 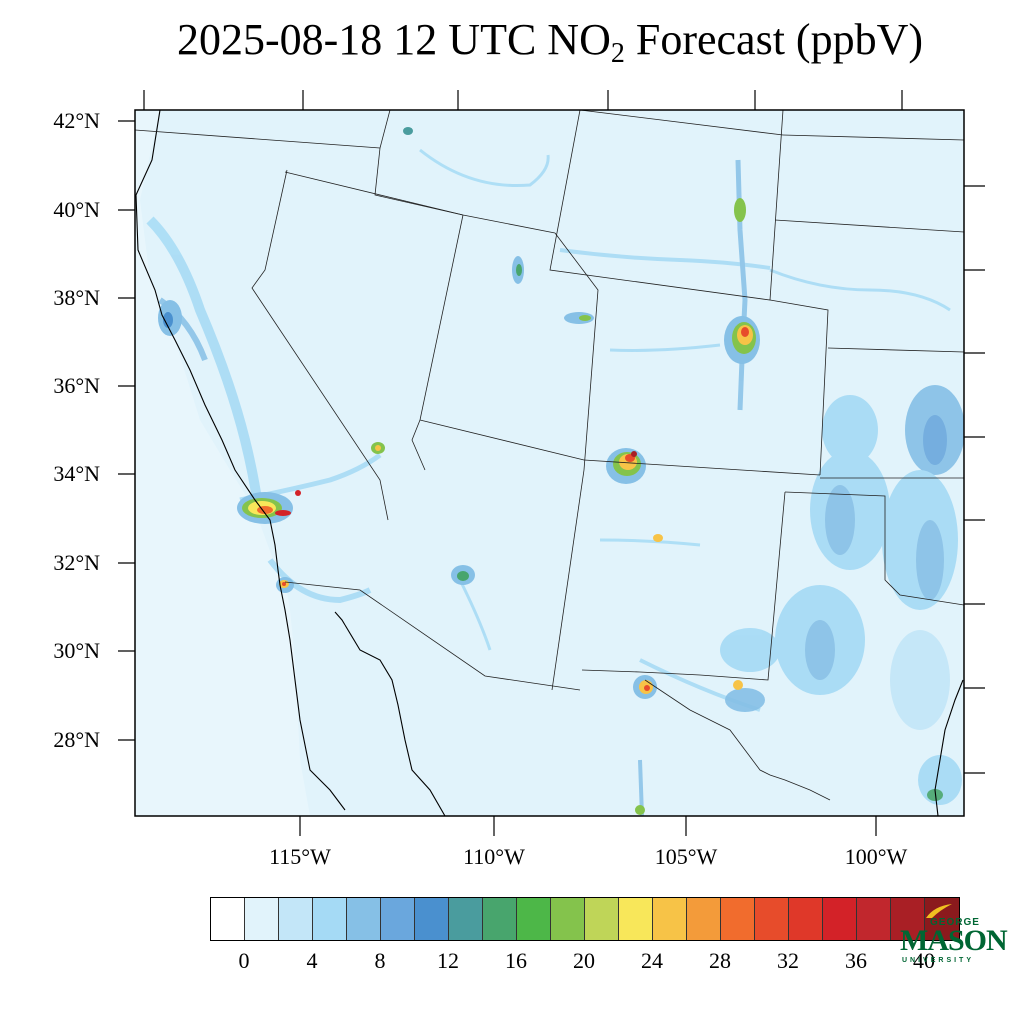 I want to click on colorbar-tick-label: 12, so click(x=448, y=960).